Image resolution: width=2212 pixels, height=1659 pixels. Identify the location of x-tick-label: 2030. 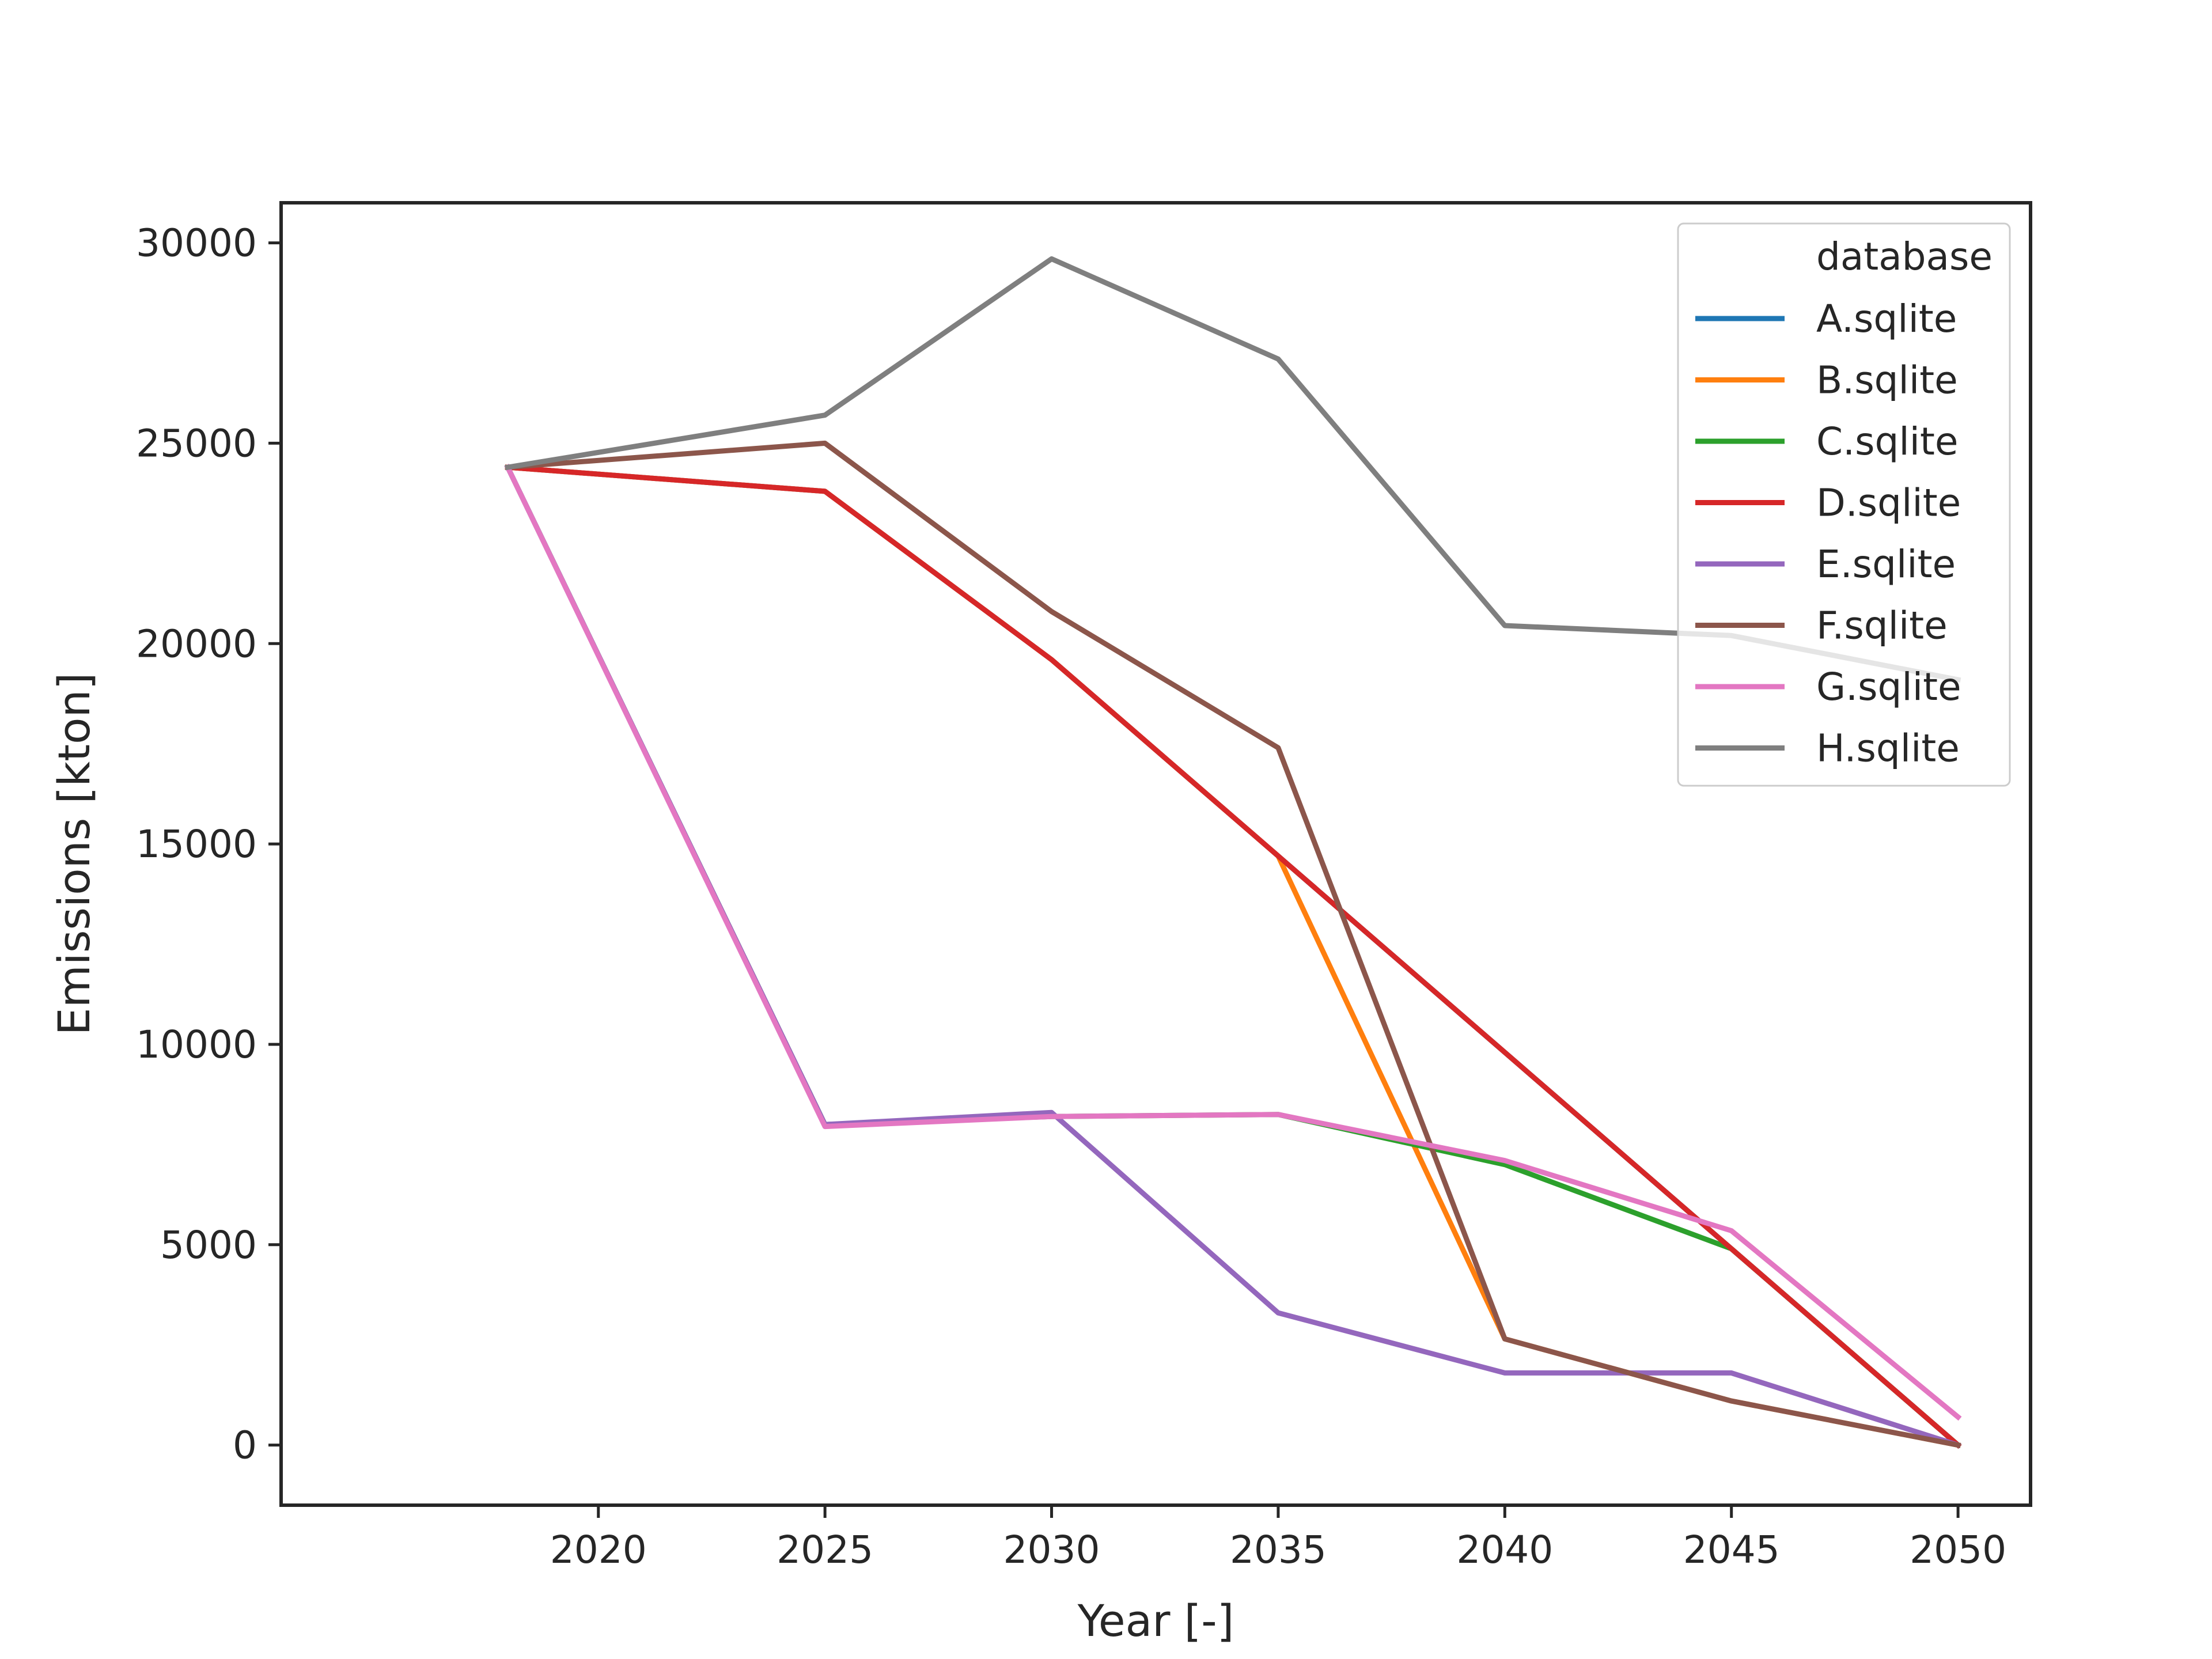
(1051, 1550).